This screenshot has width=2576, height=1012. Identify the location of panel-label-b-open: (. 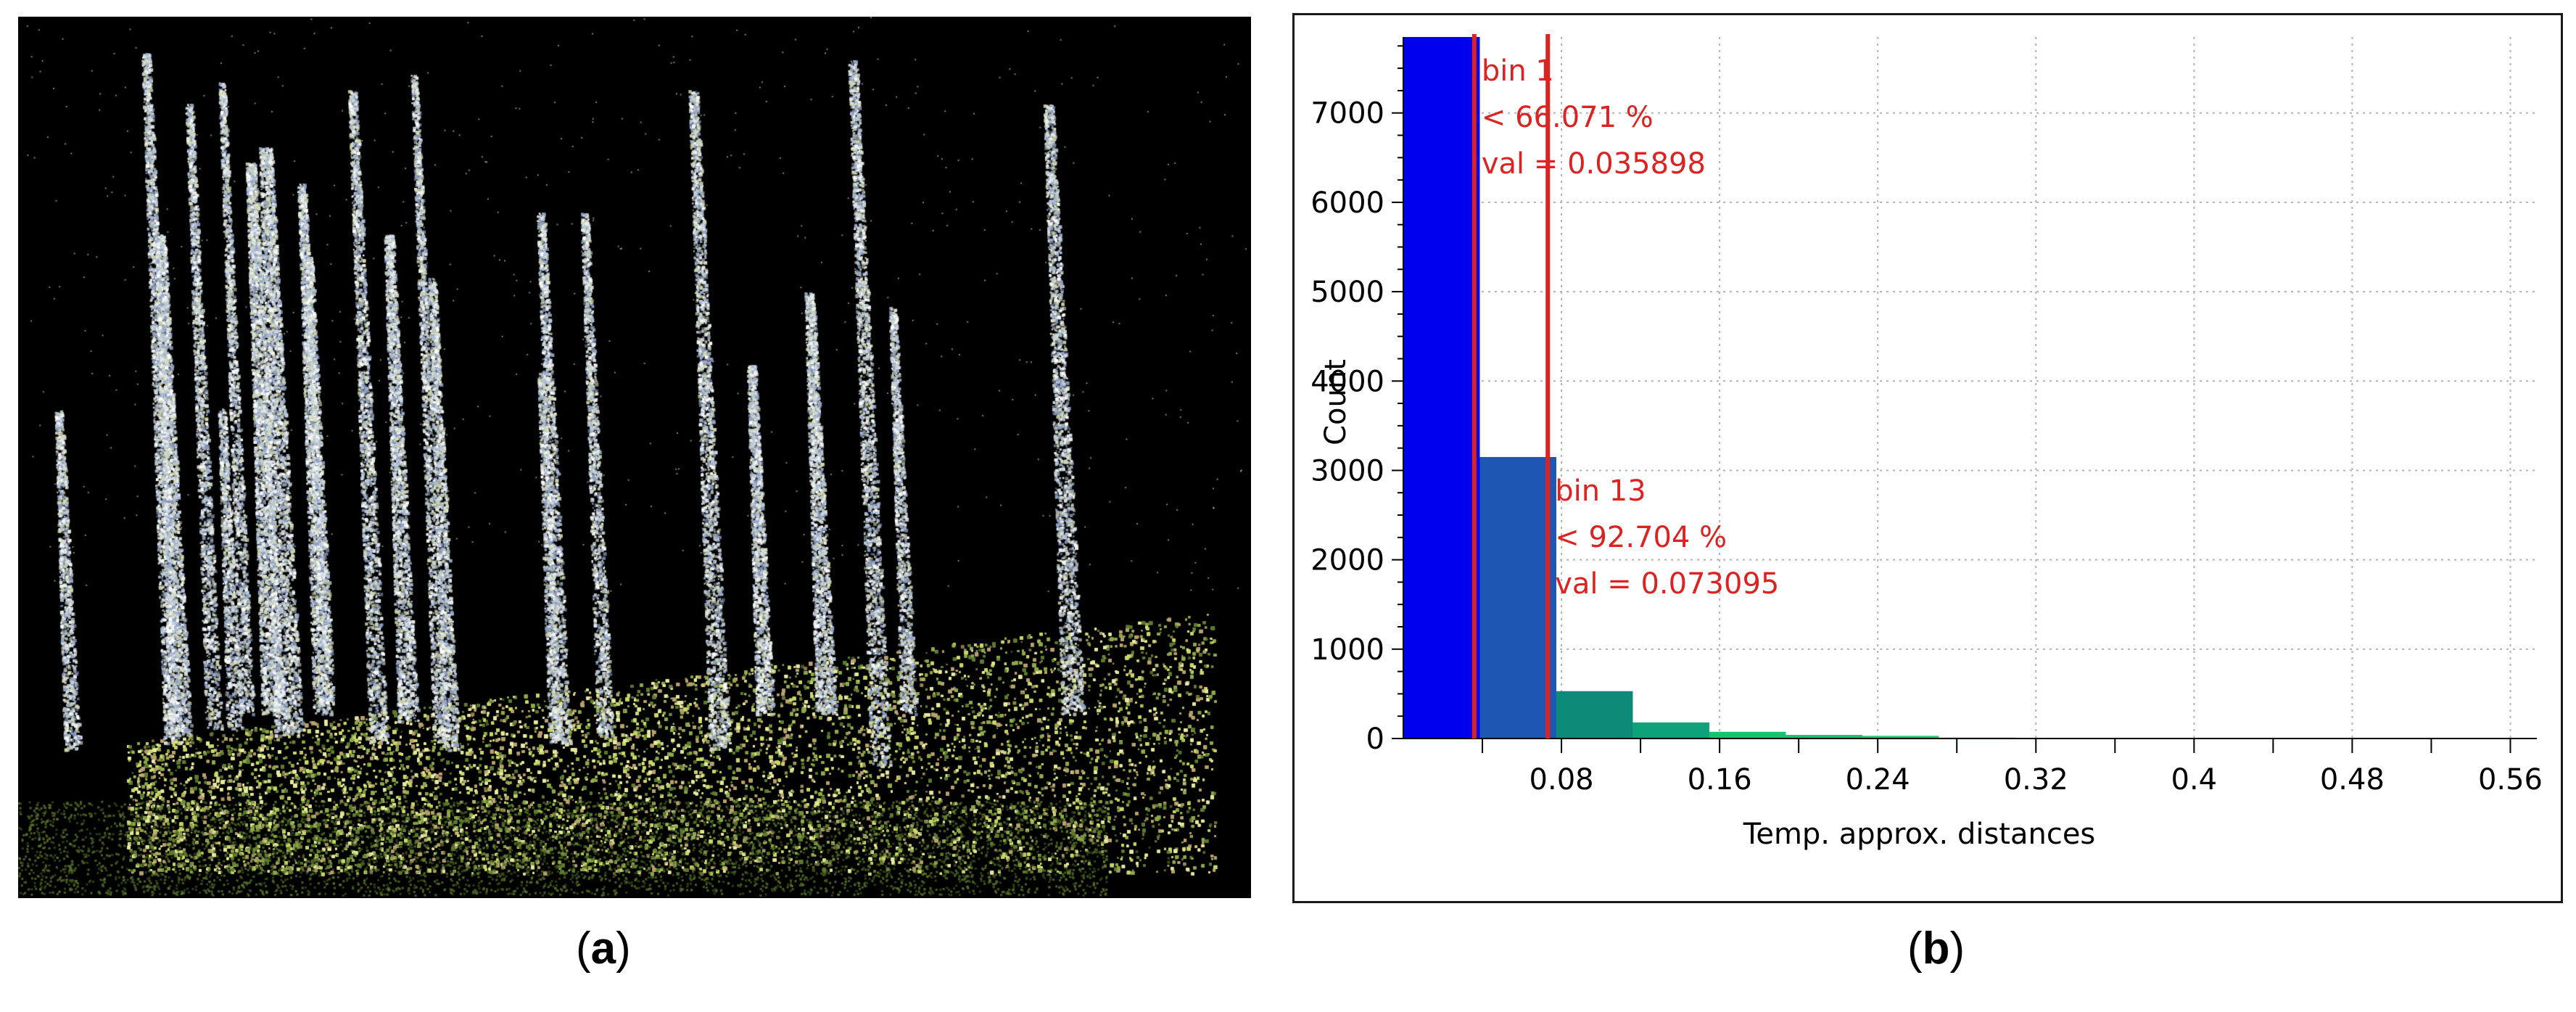
(1915, 948).